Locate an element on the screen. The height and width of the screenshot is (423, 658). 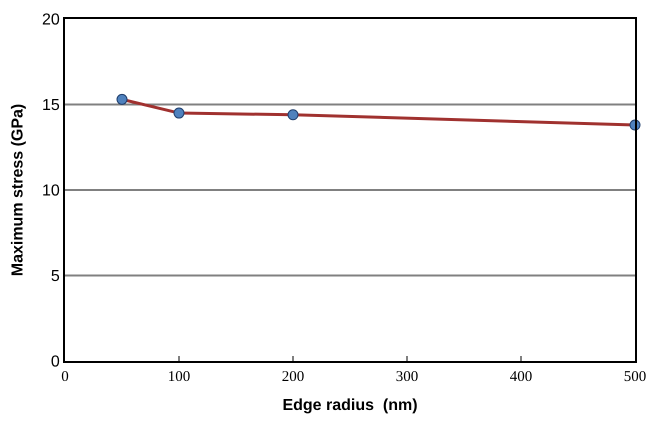
x-tick-label: 300 is located at coordinates (407, 377).